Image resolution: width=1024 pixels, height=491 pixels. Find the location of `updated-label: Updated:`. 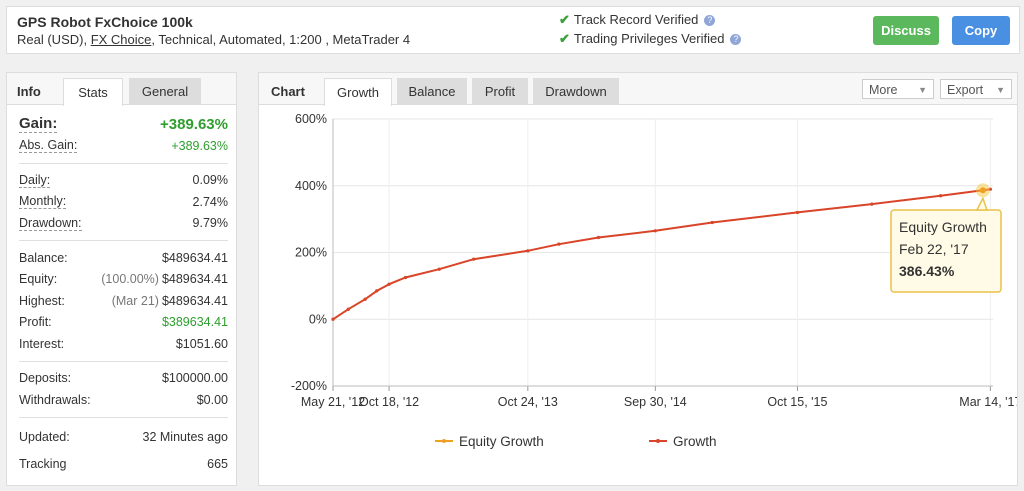

updated-label: Updated: is located at coordinates (44, 437).